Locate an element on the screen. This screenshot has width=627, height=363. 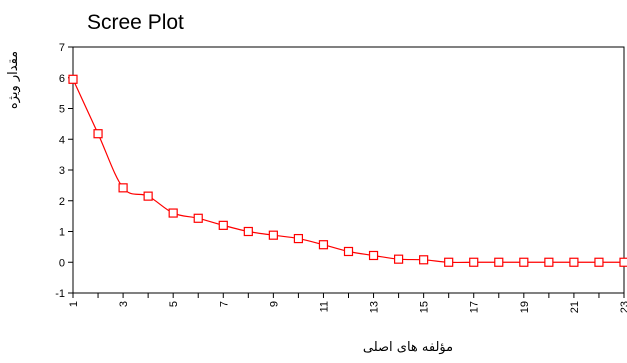
chart-title: Scree Plot is located at coordinates (135, 22).